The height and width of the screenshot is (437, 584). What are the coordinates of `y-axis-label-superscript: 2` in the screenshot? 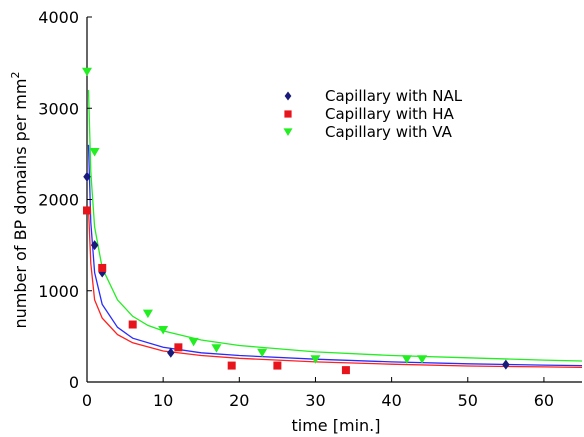 It's located at (15, 75).